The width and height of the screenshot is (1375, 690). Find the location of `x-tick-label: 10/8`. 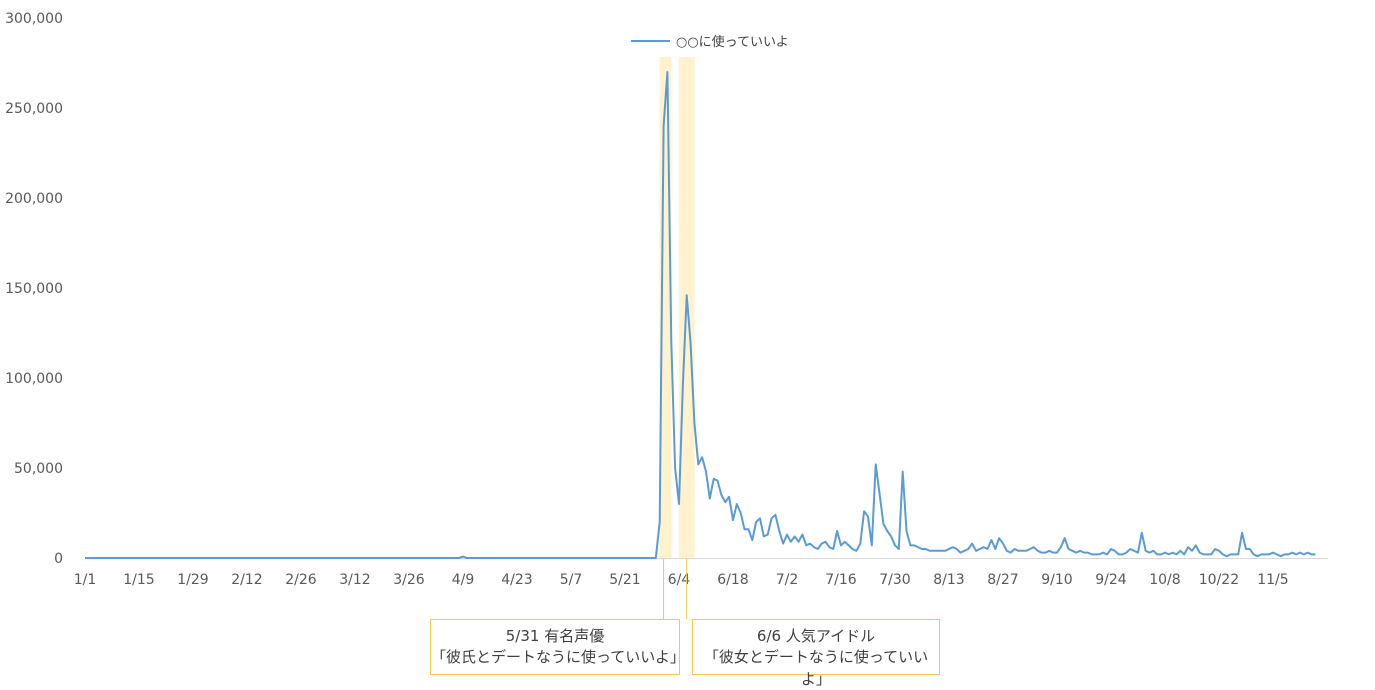

x-tick-label: 10/8 is located at coordinates (1164, 580).